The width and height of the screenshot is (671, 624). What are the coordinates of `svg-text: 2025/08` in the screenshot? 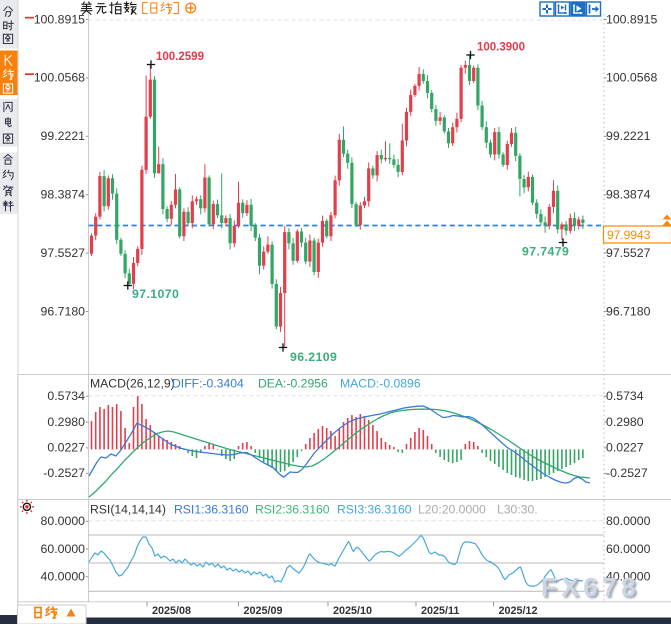 It's located at (171, 611).